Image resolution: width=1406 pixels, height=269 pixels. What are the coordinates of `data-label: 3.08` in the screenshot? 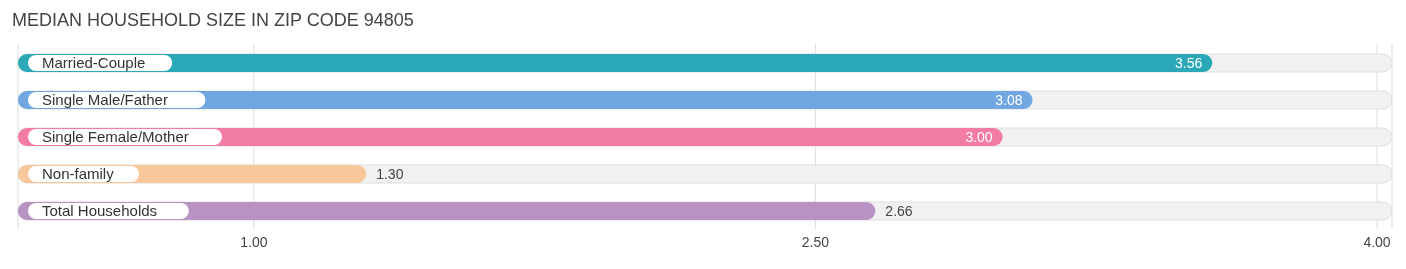 It's located at (1009, 100).